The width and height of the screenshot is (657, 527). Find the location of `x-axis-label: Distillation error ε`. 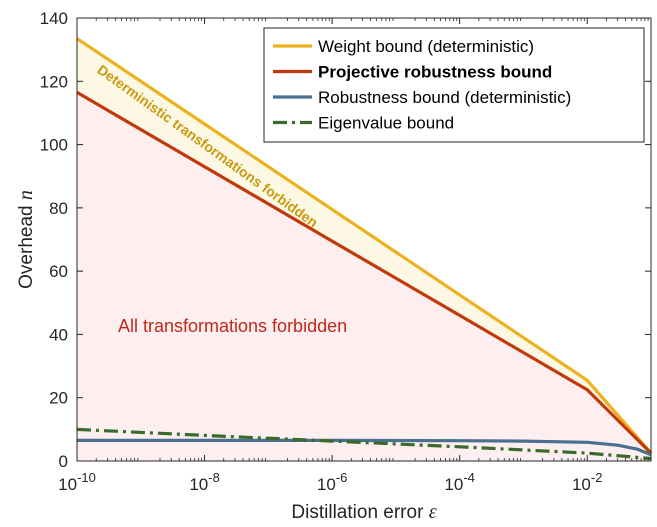

x-axis-label: Distillation error ε is located at coordinates (363, 512).